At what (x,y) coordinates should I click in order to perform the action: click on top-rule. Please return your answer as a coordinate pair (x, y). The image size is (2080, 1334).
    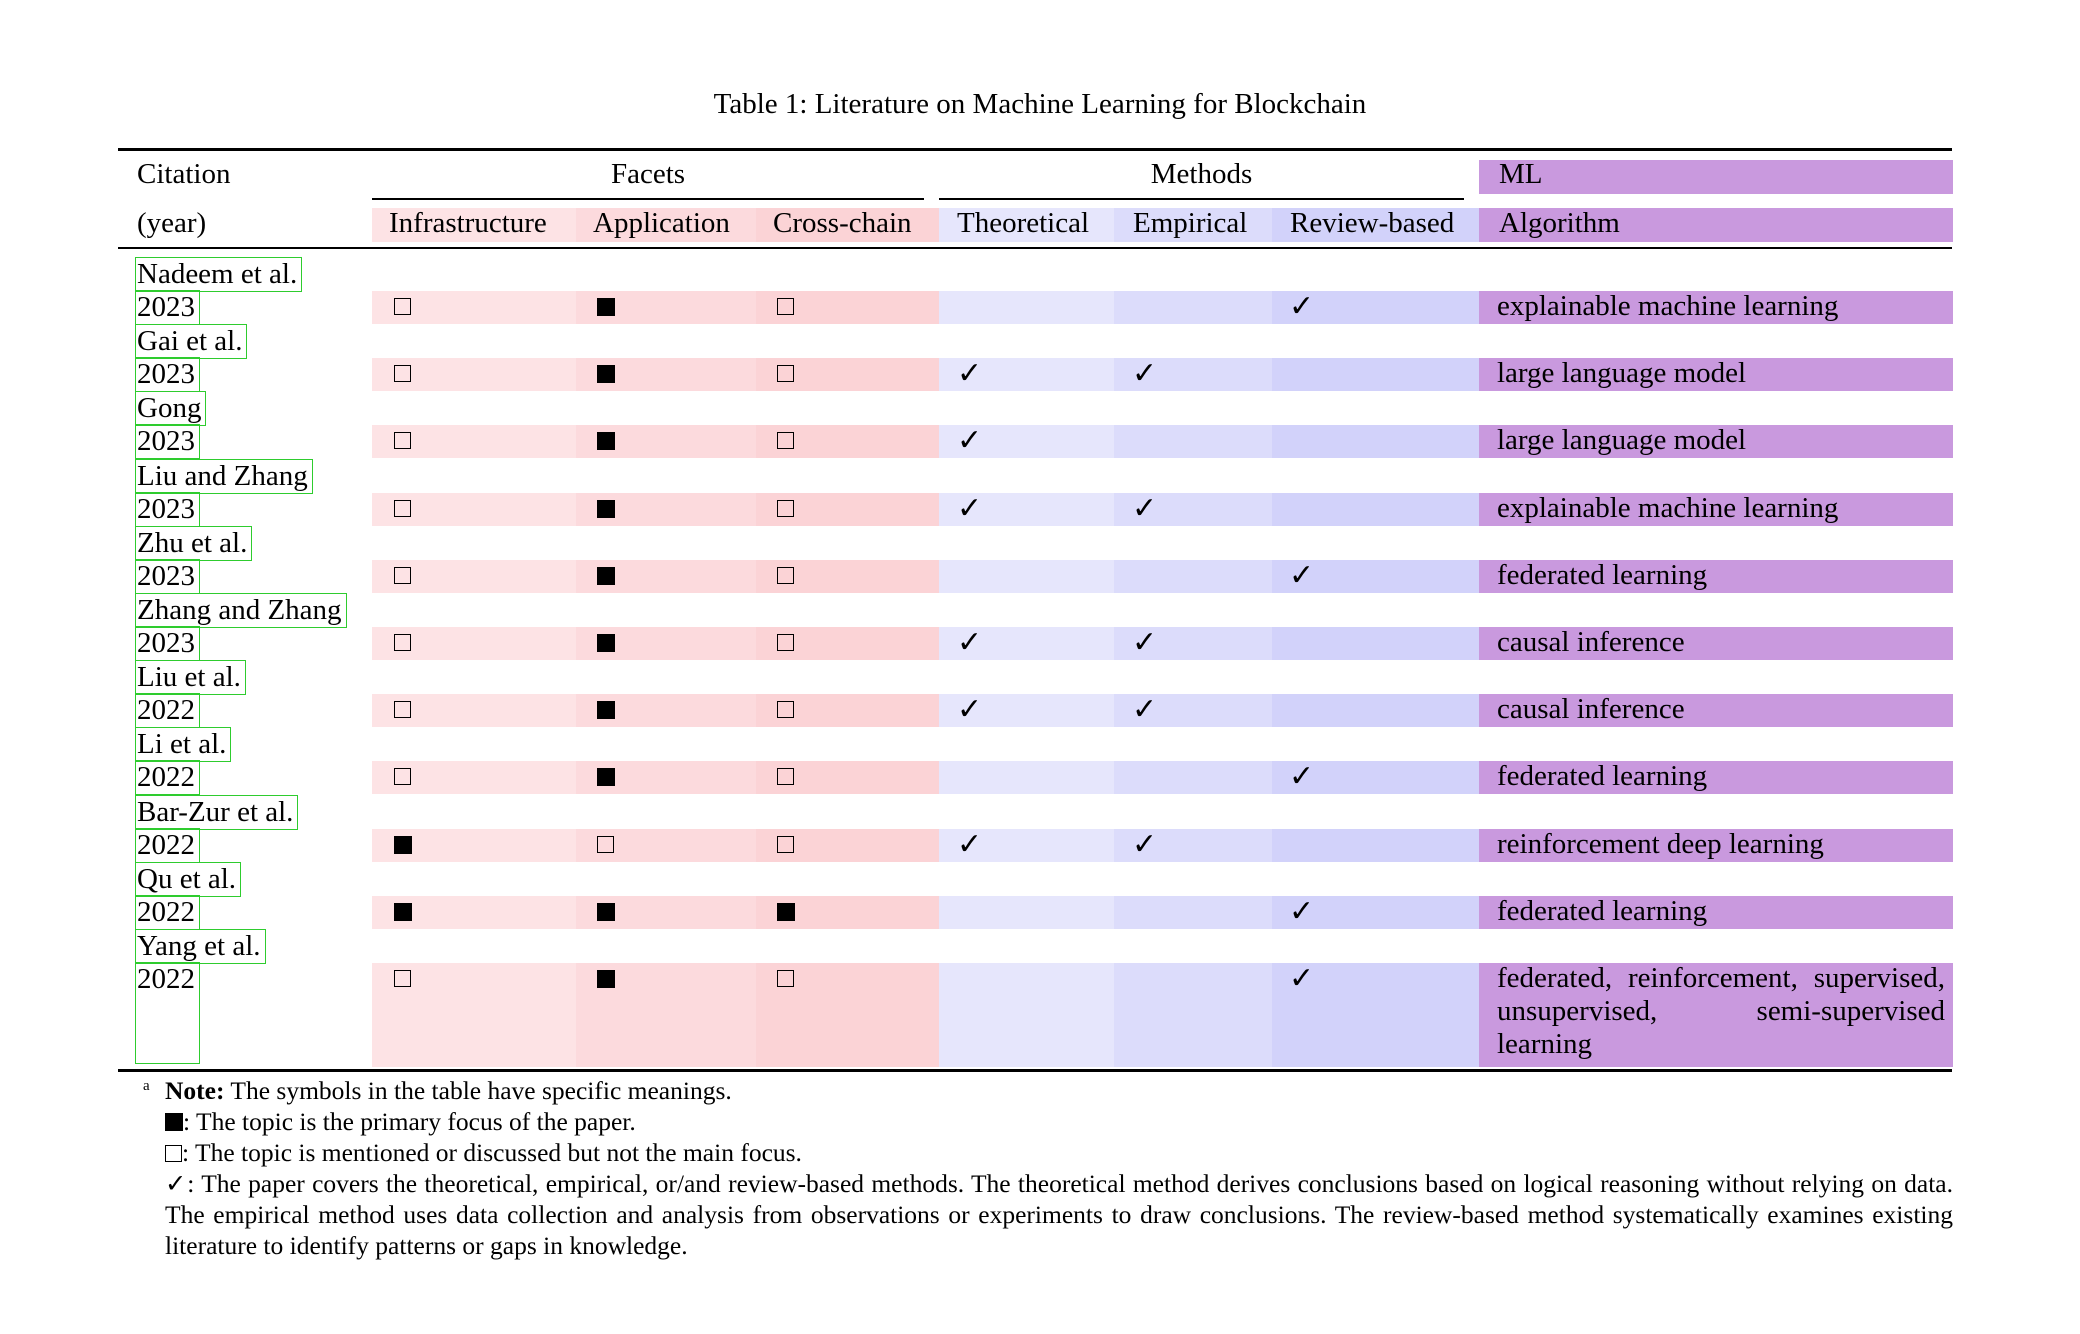
    Looking at the image, I should click on (1035, 149).